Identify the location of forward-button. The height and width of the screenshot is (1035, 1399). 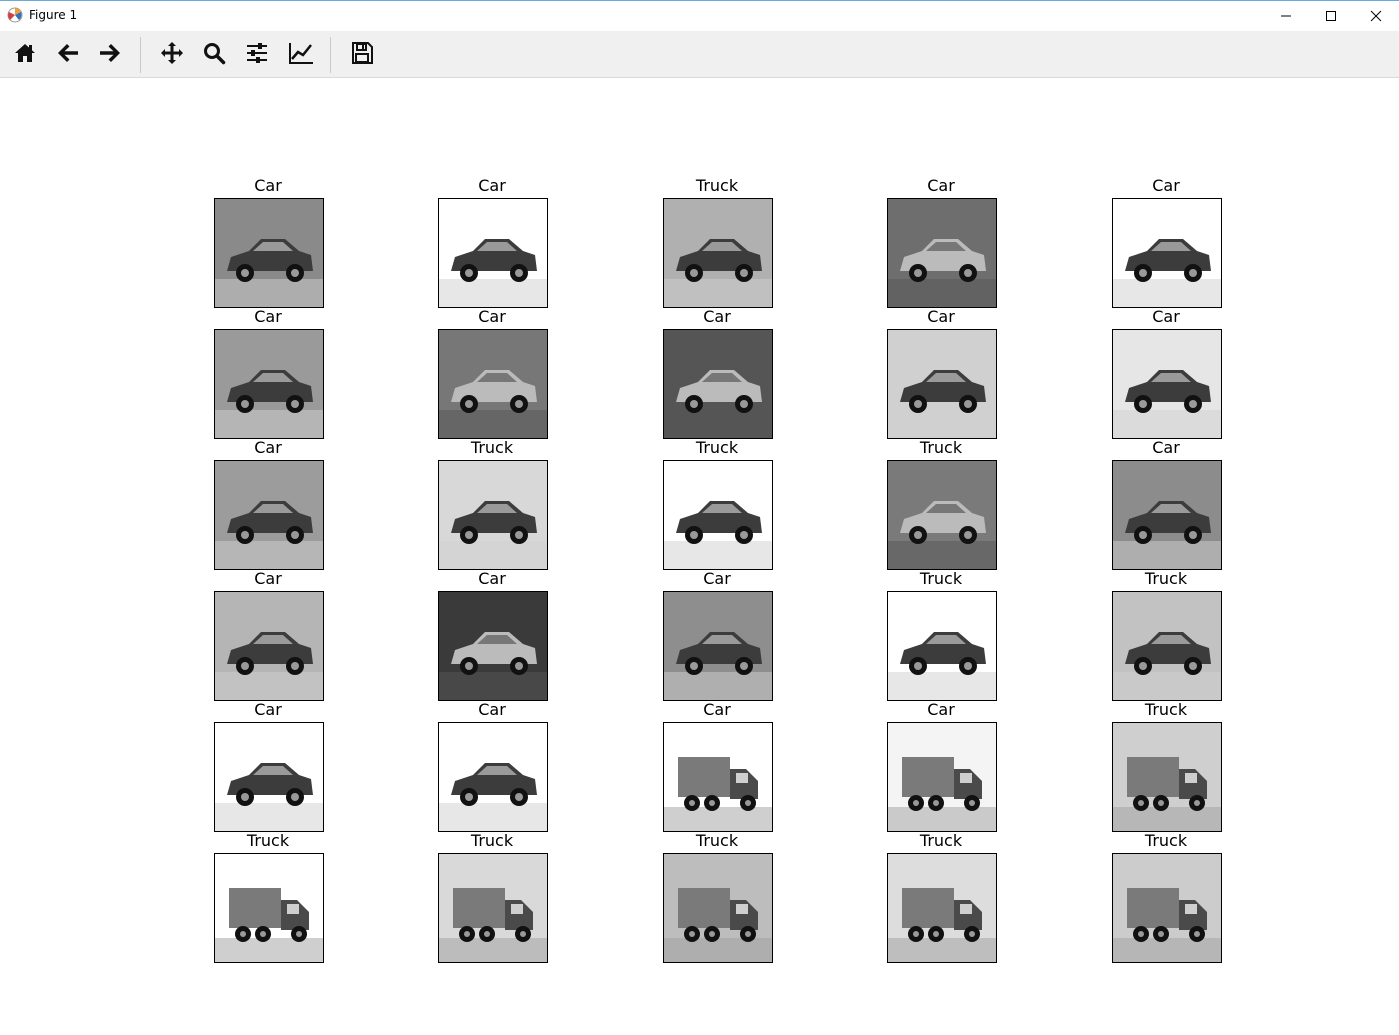
(110, 55).